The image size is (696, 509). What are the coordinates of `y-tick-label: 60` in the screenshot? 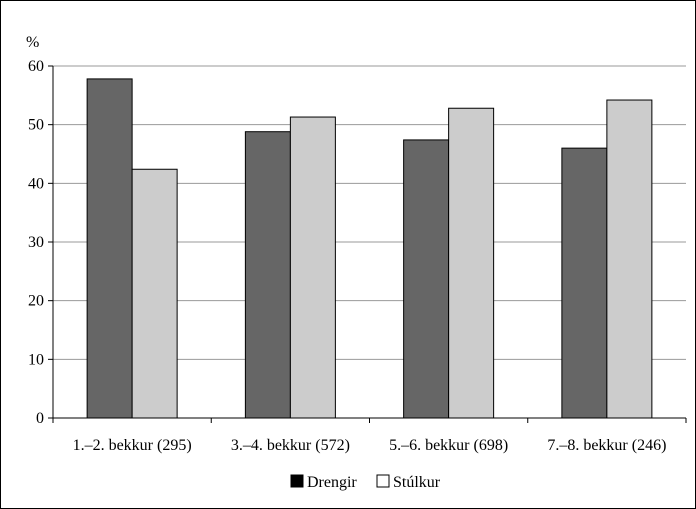 It's located at (36, 66).